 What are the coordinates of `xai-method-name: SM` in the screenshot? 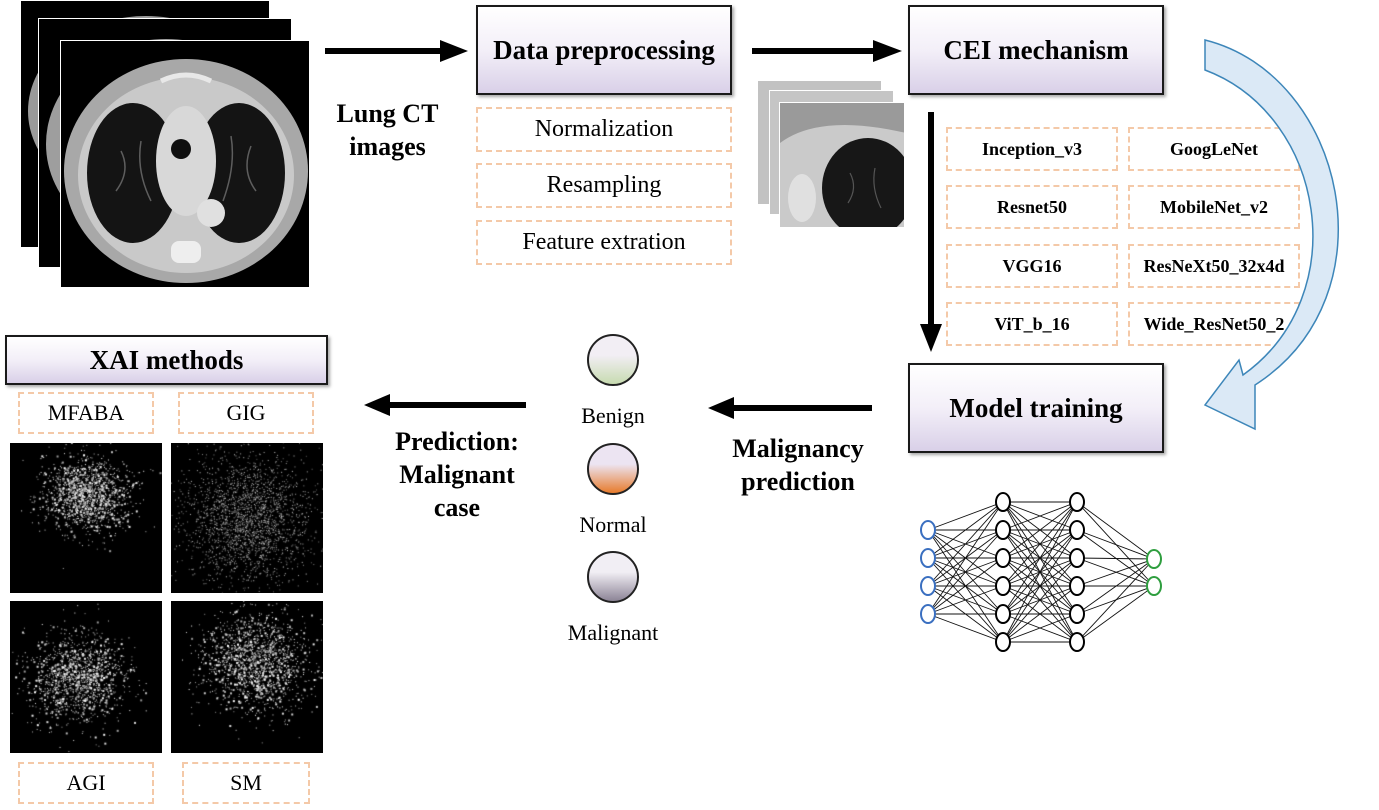 It's located at (246, 782).